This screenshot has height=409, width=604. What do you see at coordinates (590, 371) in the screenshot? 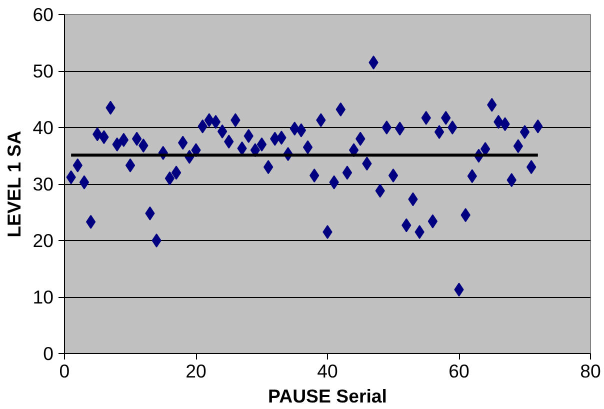
I see `x-tick-label: 80` at bounding box center [590, 371].